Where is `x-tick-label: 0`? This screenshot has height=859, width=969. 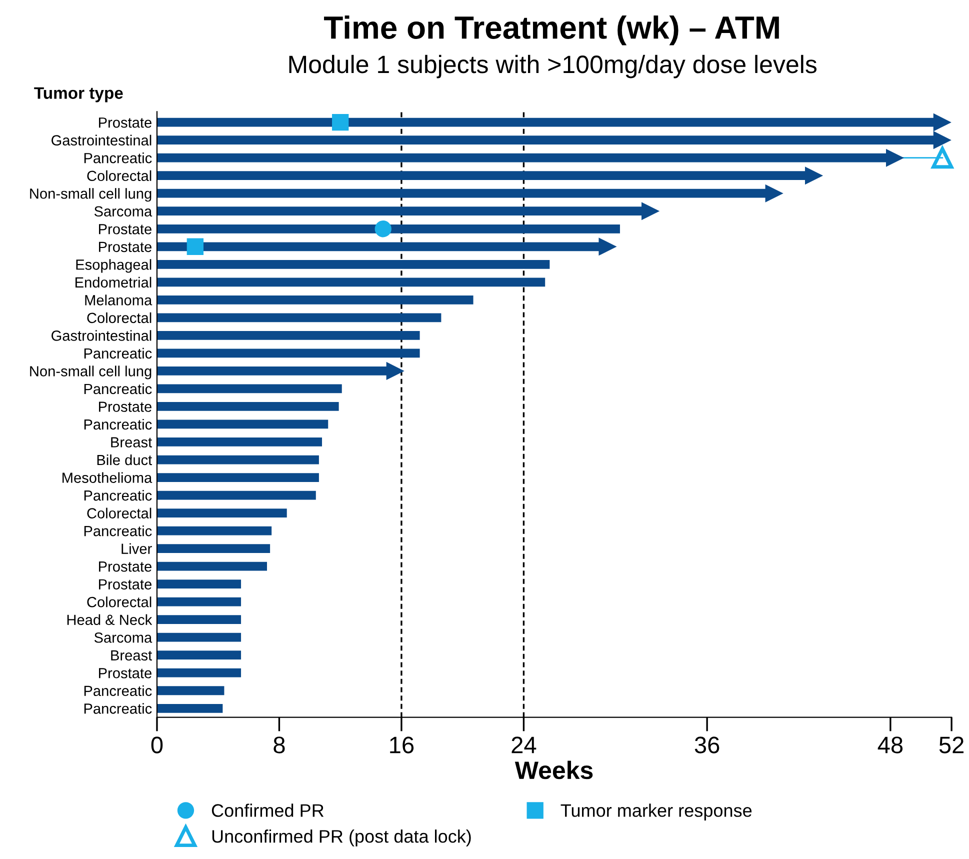
x-tick-label: 0 is located at coordinates (157, 745).